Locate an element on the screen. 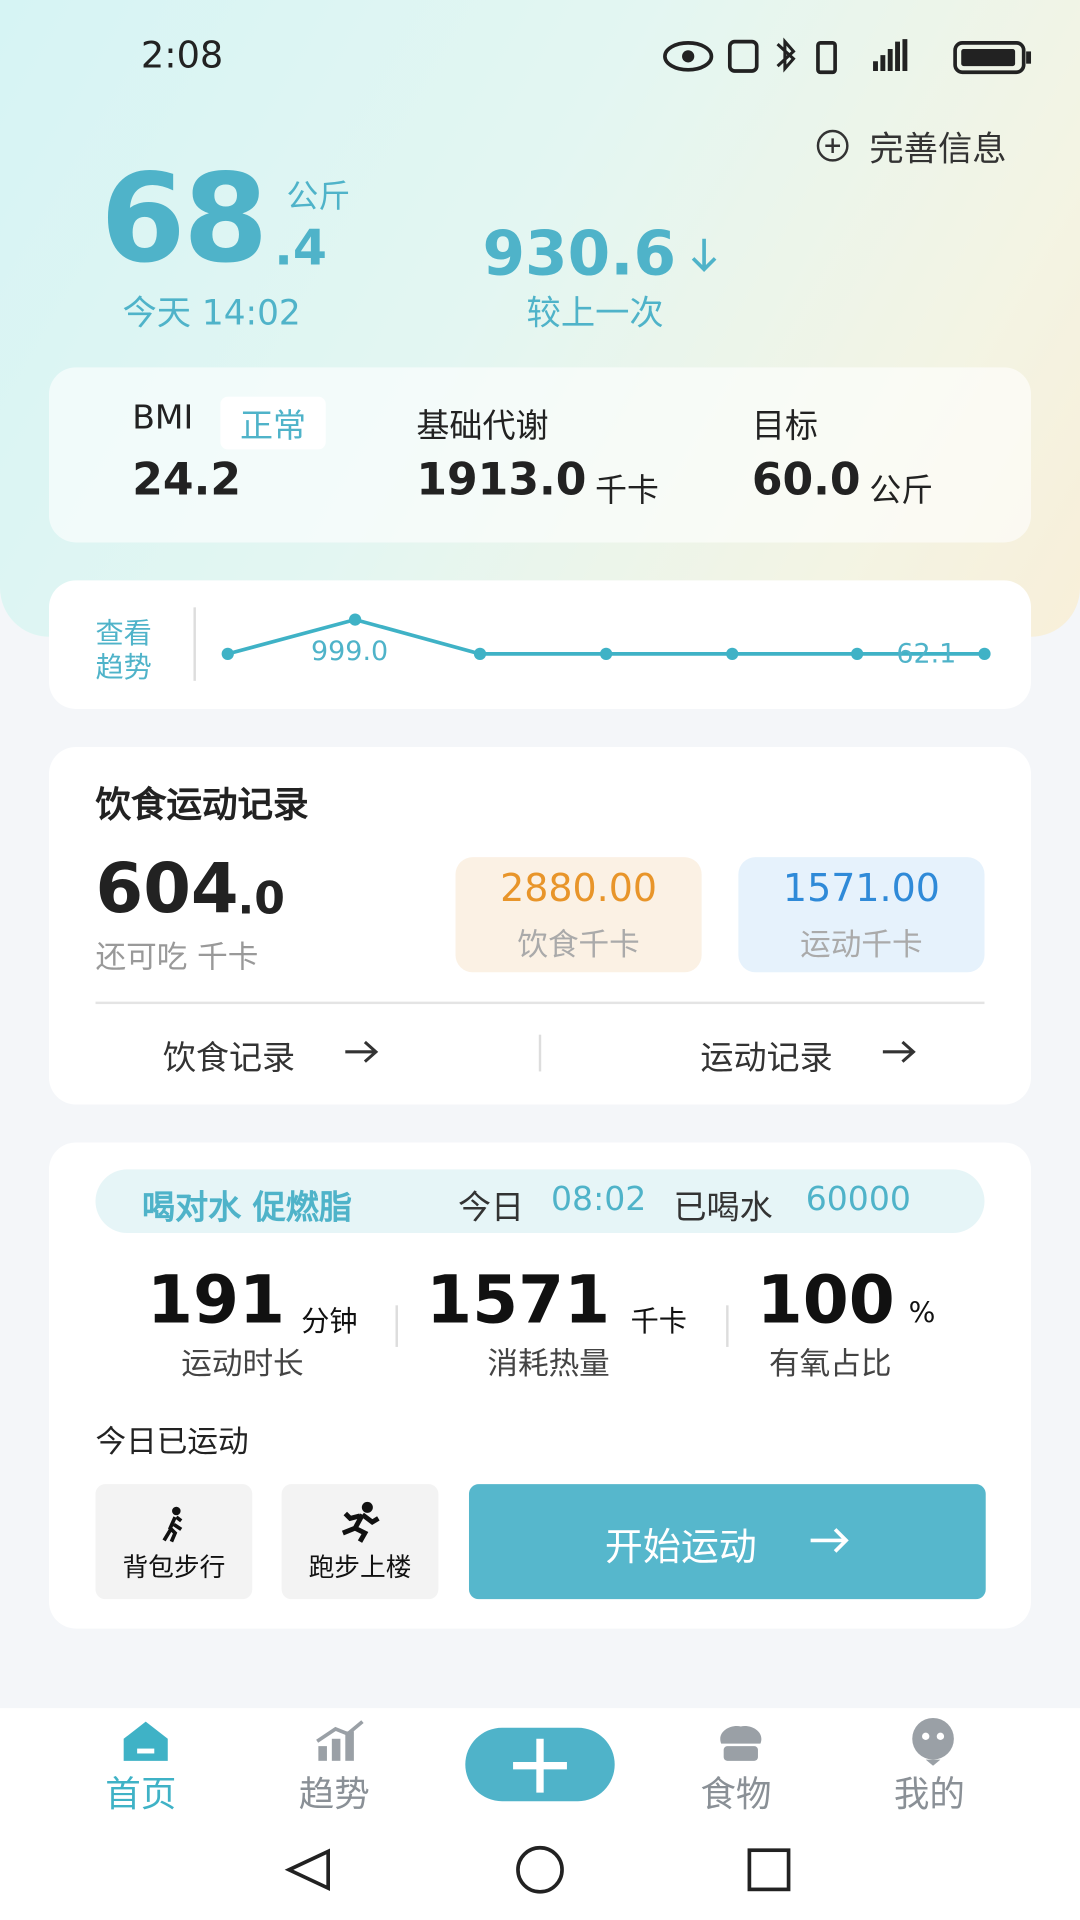 The height and width of the screenshot is (1920, 1080). metric-label: 消耗热量 is located at coordinates (548, 1363).